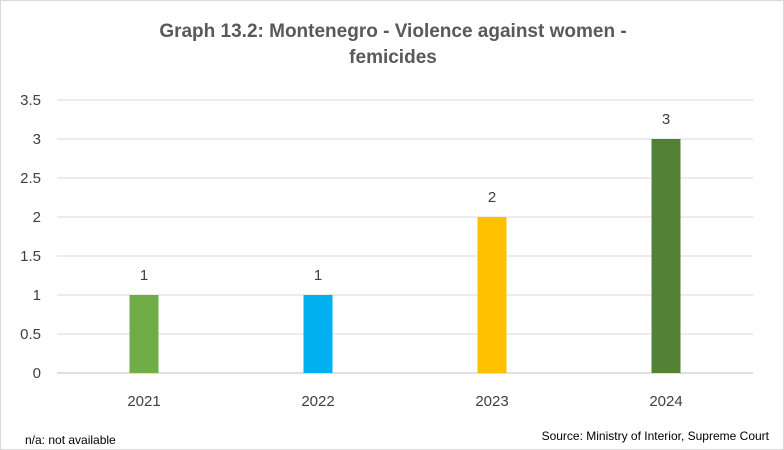 The height and width of the screenshot is (450, 784). I want to click on data-label: 2, so click(492, 197).